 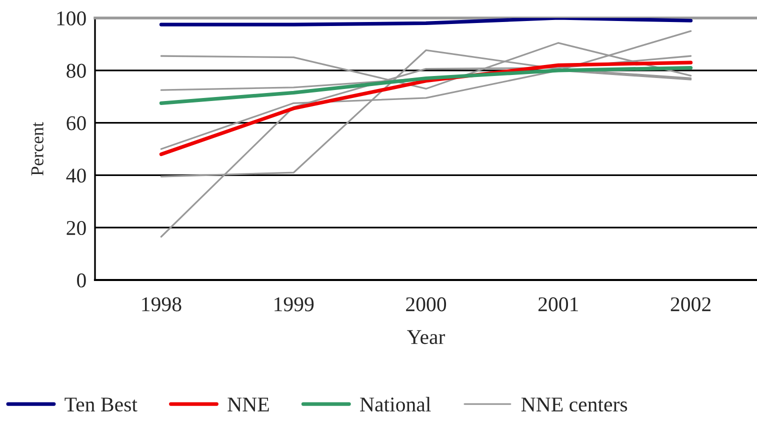 I want to click on legend-label: National, so click(x=395, y=404).